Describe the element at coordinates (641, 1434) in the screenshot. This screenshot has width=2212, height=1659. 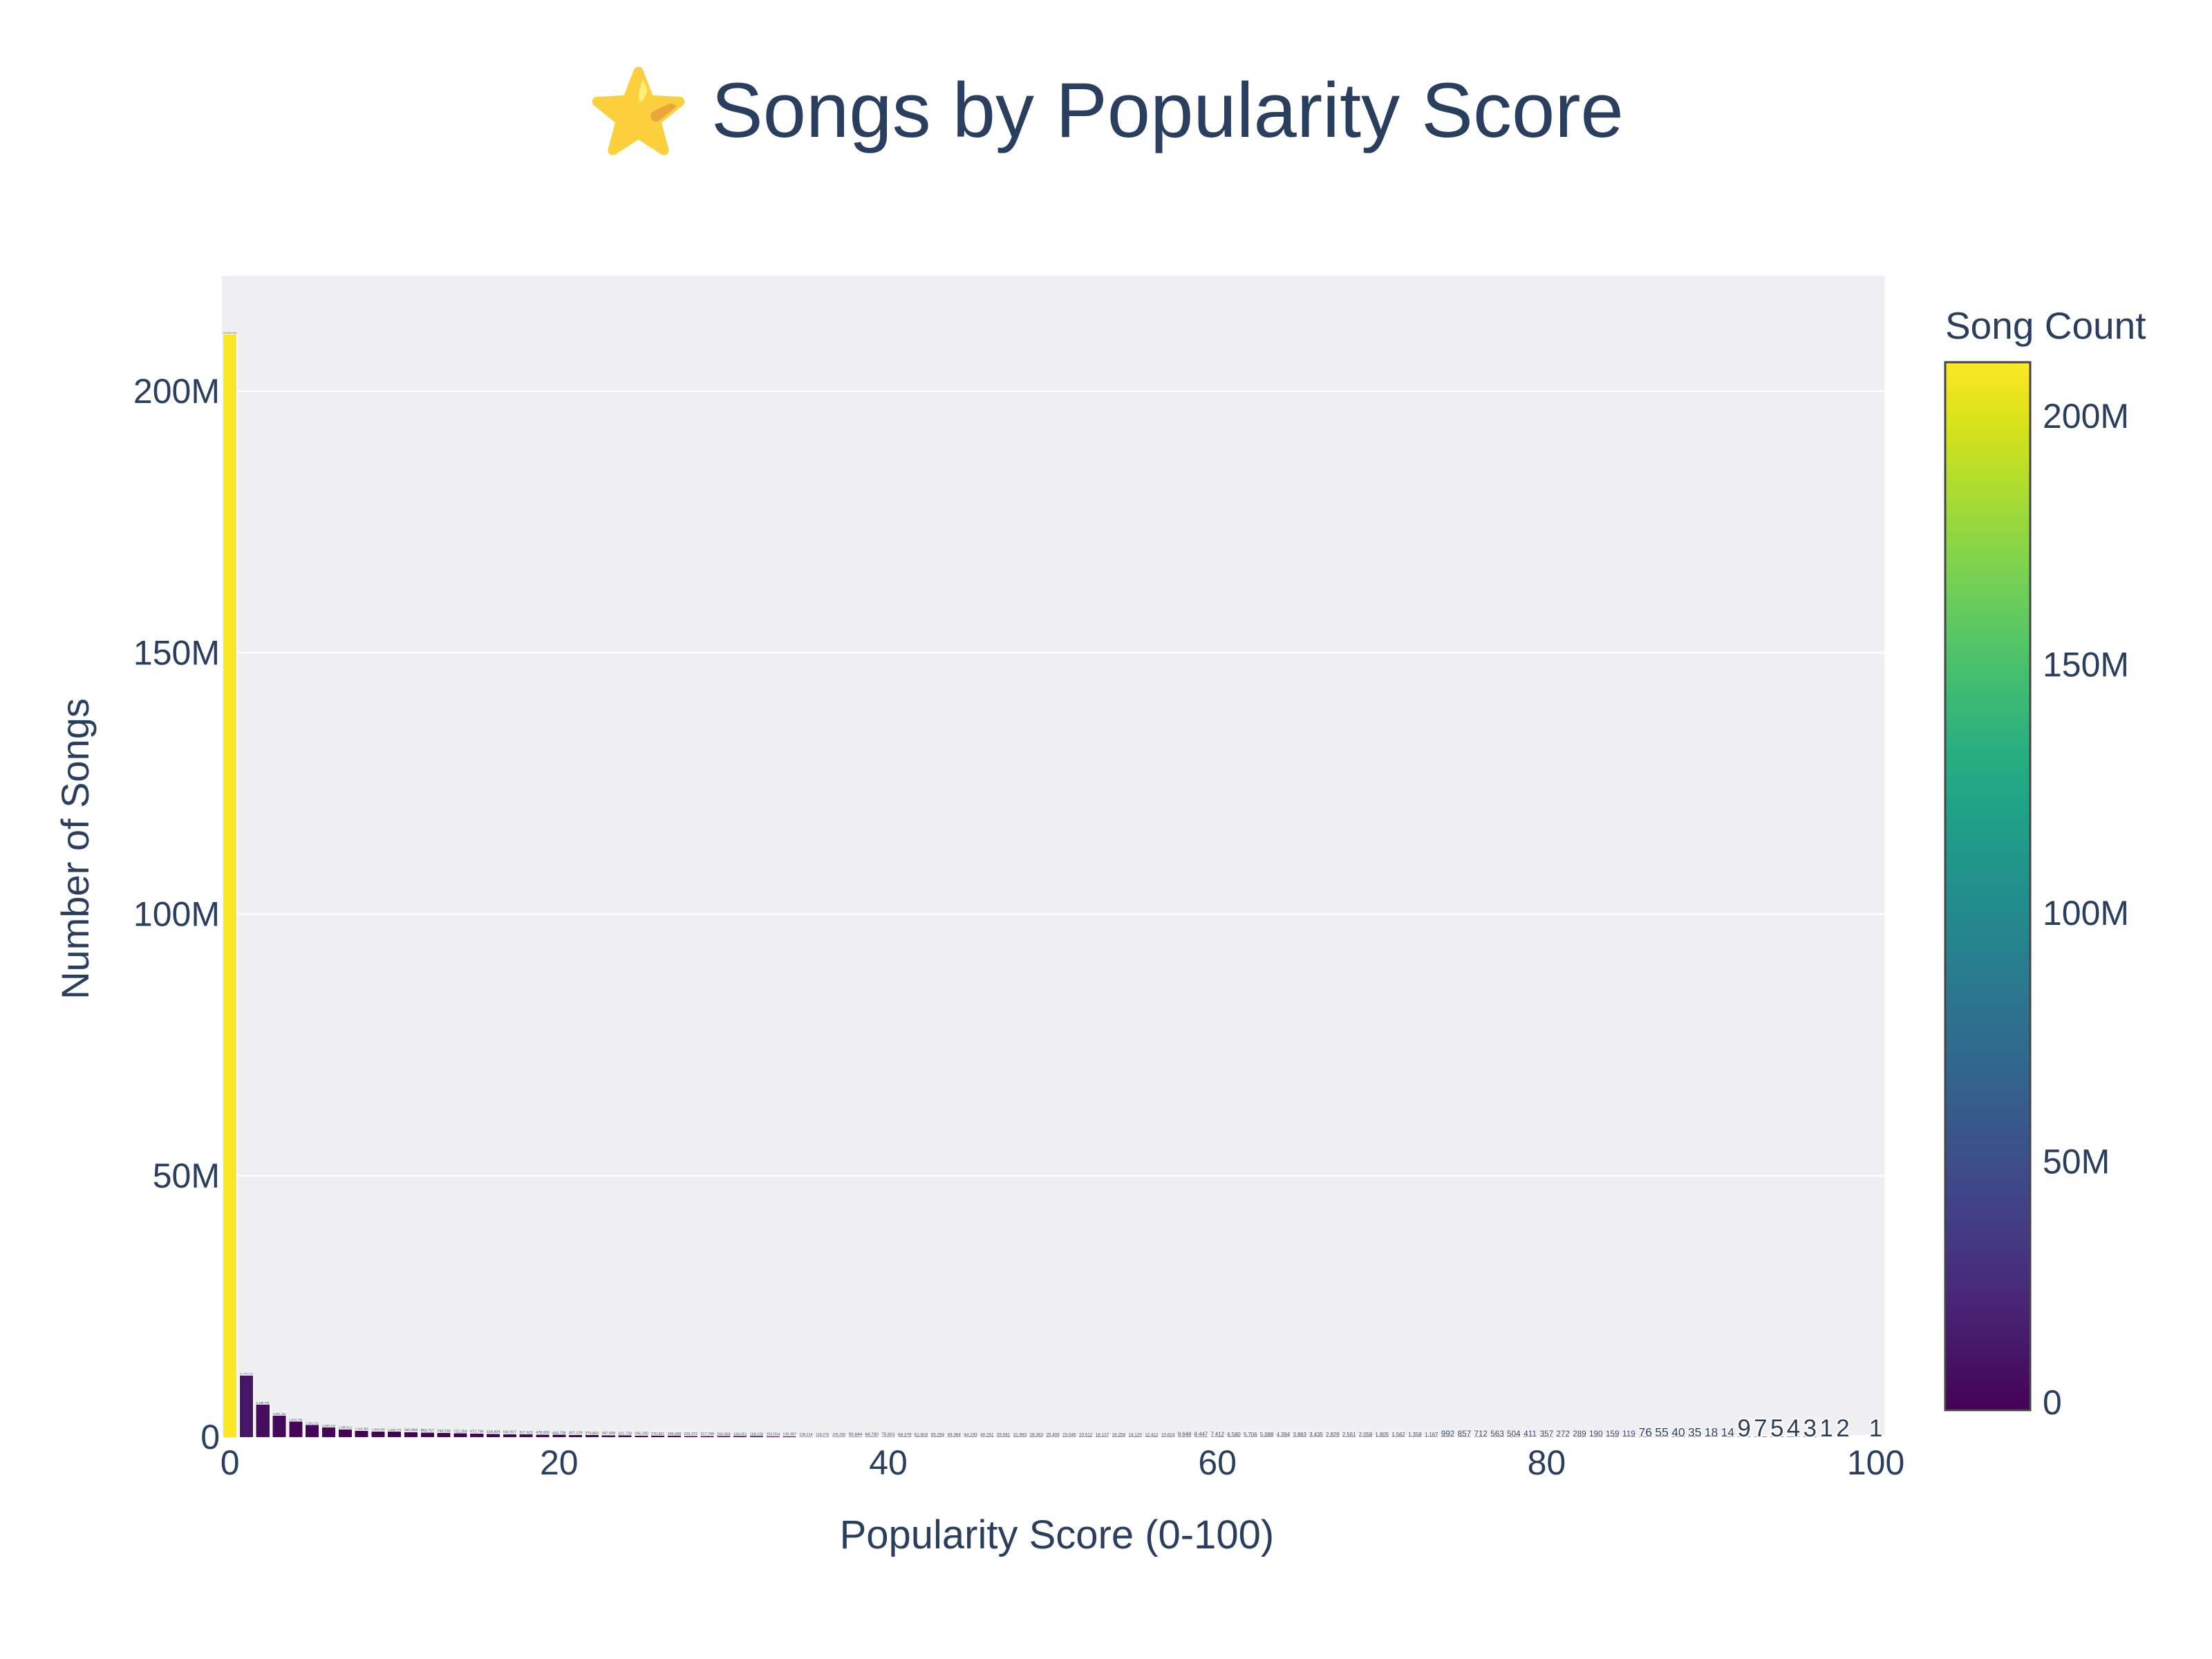
I see `svg-text: 296,290` at that location.